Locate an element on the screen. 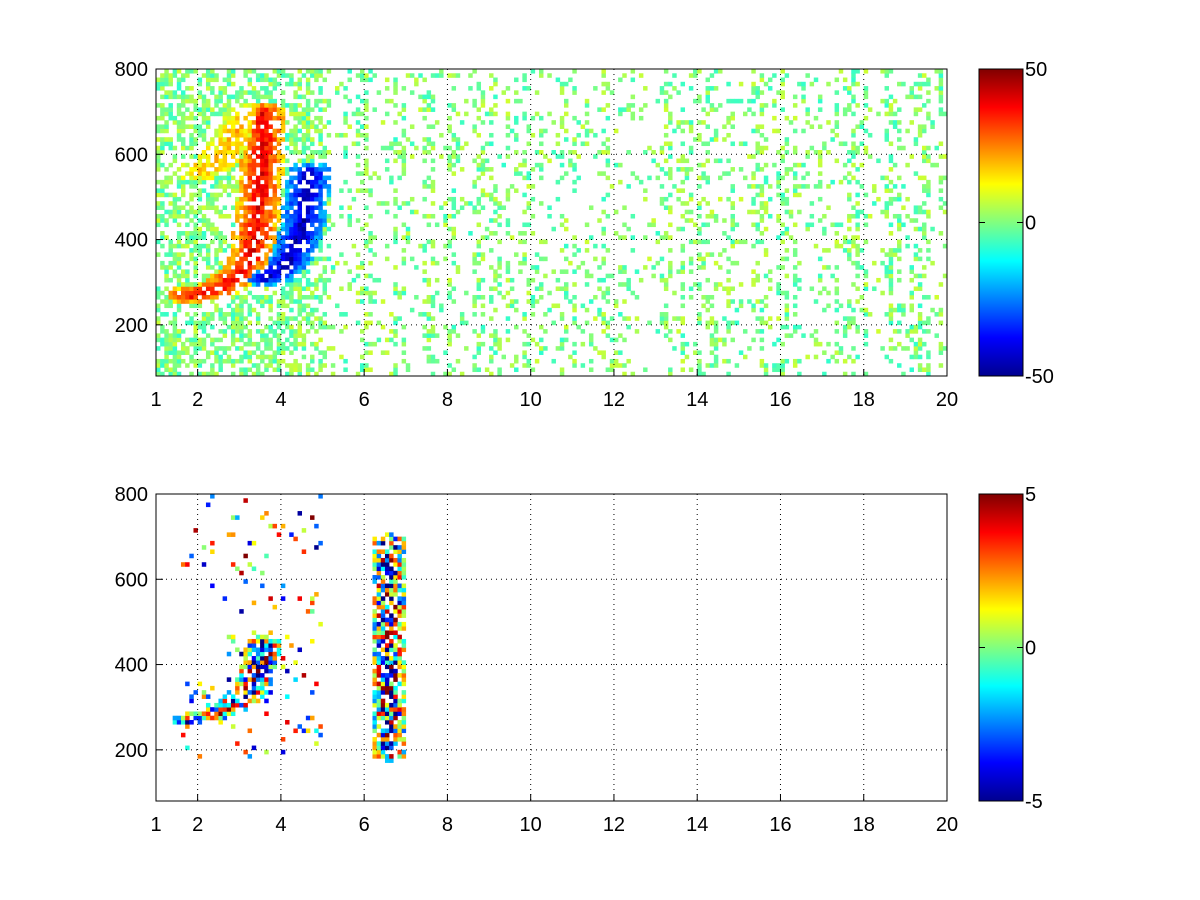 Image resolution: width=1200 pixels, height=900 pixels. x-tick-label: 18 is located at coordinates (864, 400).